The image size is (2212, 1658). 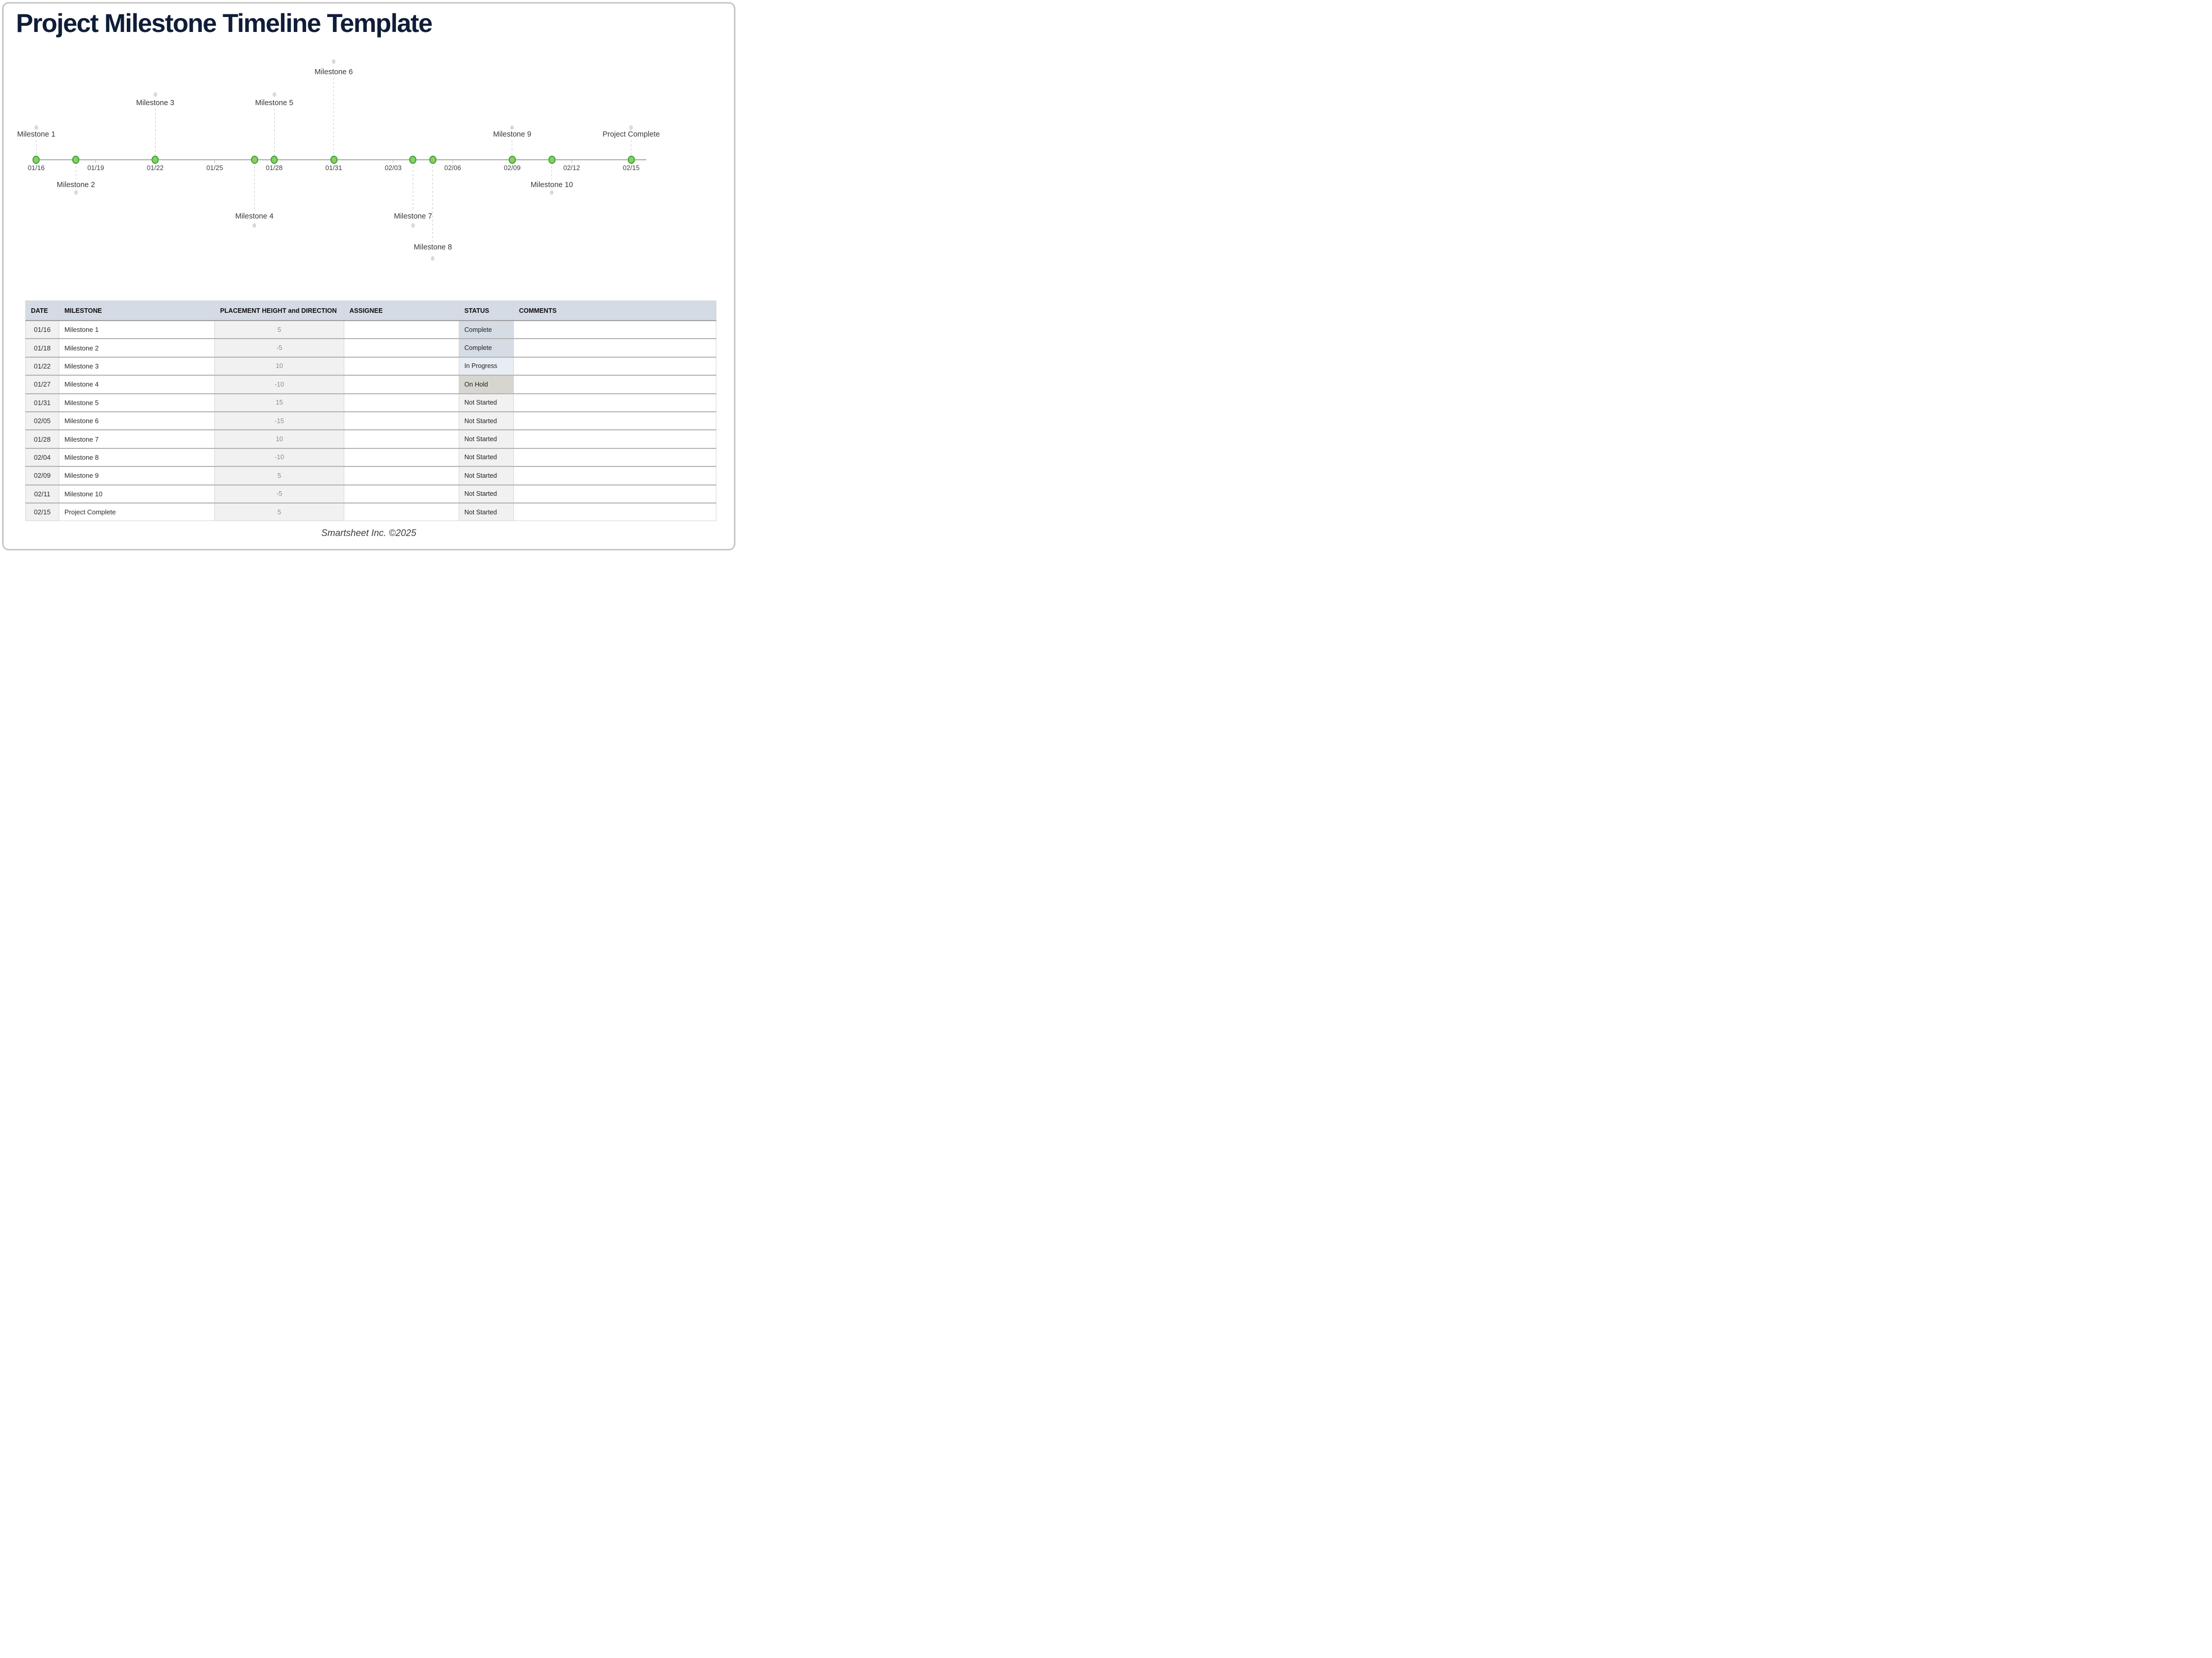 I want to click on milestone-label: Milestone 2, so click(x=76, y=185).